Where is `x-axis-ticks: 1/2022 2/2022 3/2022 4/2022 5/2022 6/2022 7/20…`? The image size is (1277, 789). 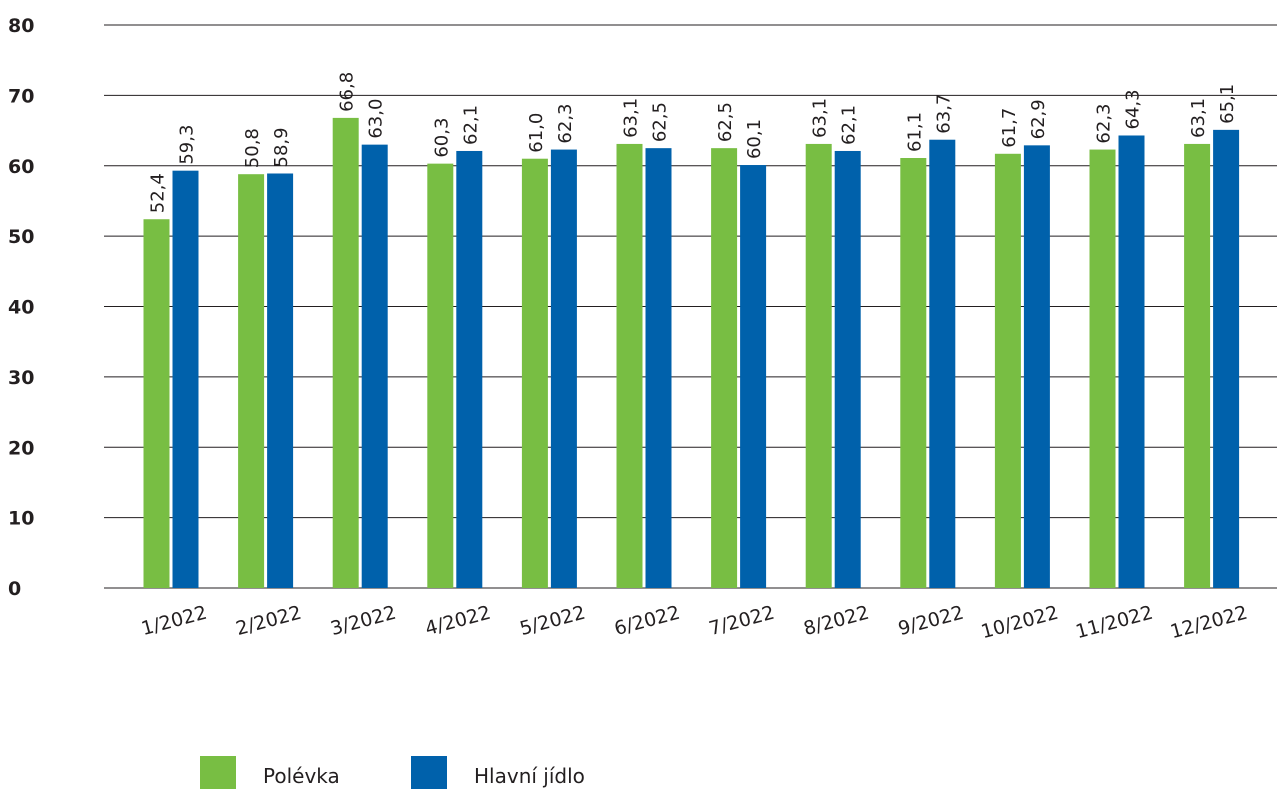 x-axis-ticks: 1/2022 2/2022 3/2022 4/2022 5/2022 6/2022 7/20… is located at coordinates (694, 623).